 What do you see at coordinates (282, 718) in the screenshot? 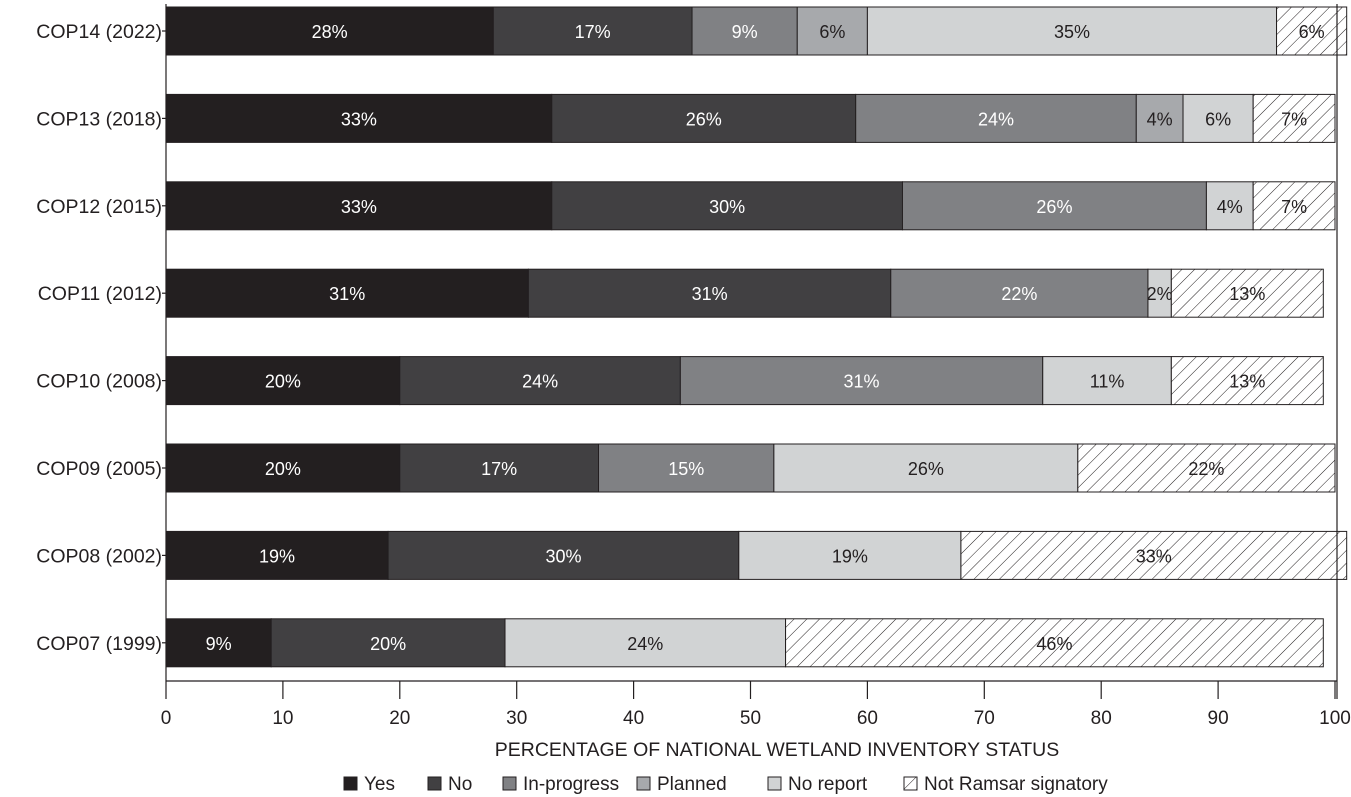
I see `x-tick-label: 10` at bounding box center [282, 718].